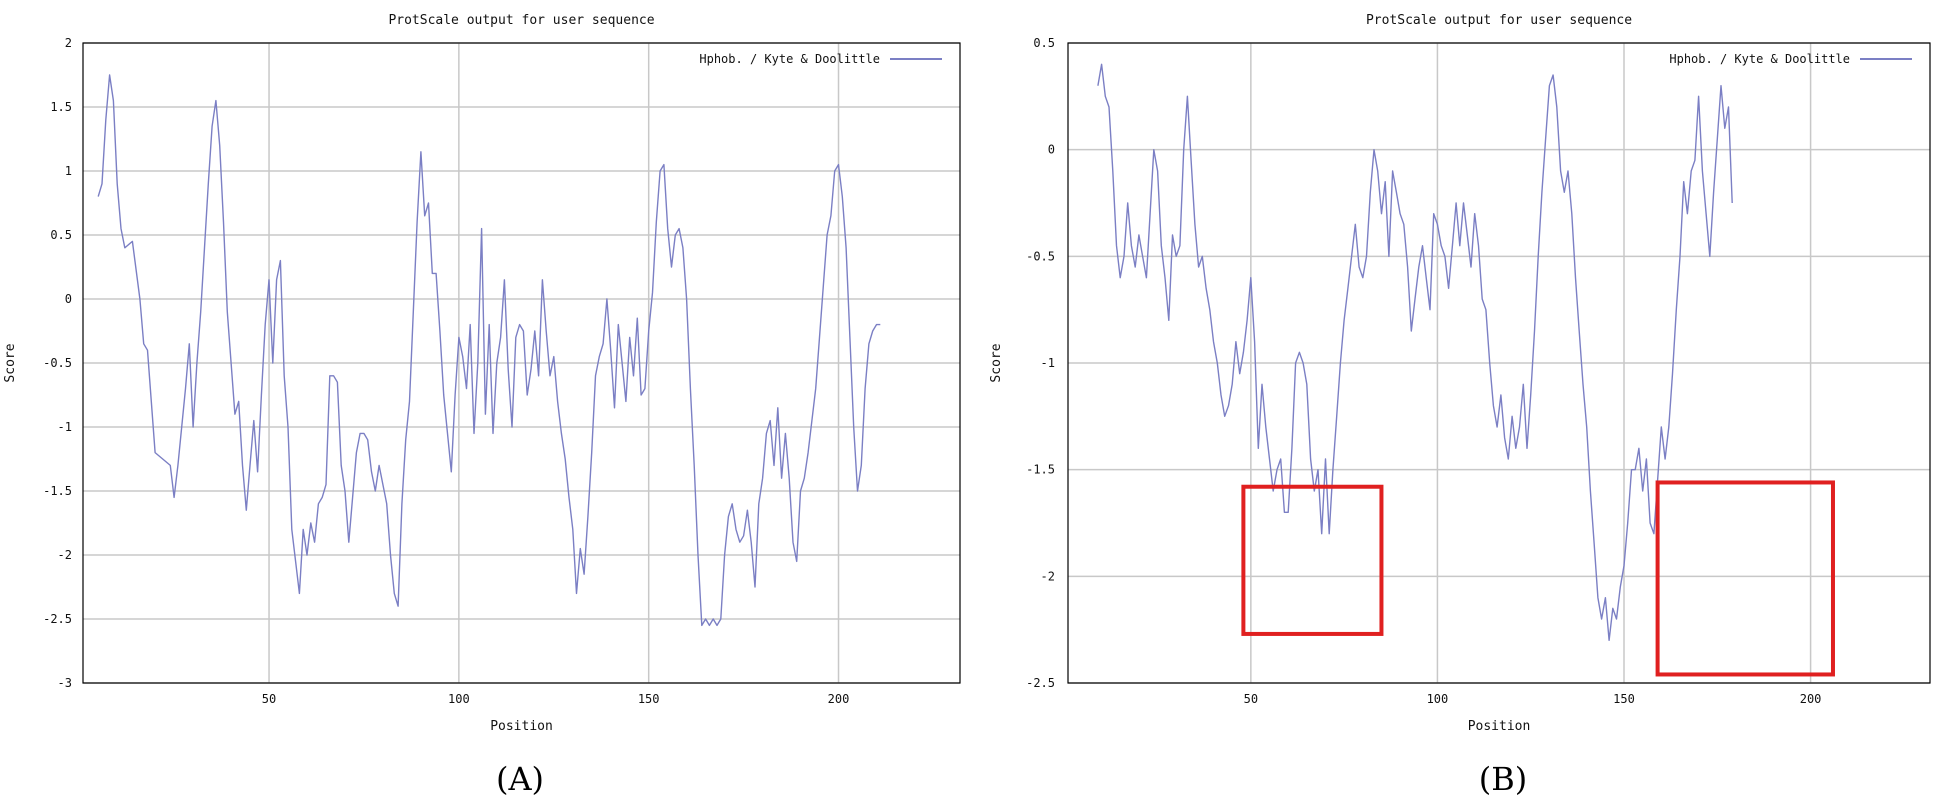  Describe the element at coordinates (68, 171) in the screenshot. I see `y-tick-label: 1` at that location.